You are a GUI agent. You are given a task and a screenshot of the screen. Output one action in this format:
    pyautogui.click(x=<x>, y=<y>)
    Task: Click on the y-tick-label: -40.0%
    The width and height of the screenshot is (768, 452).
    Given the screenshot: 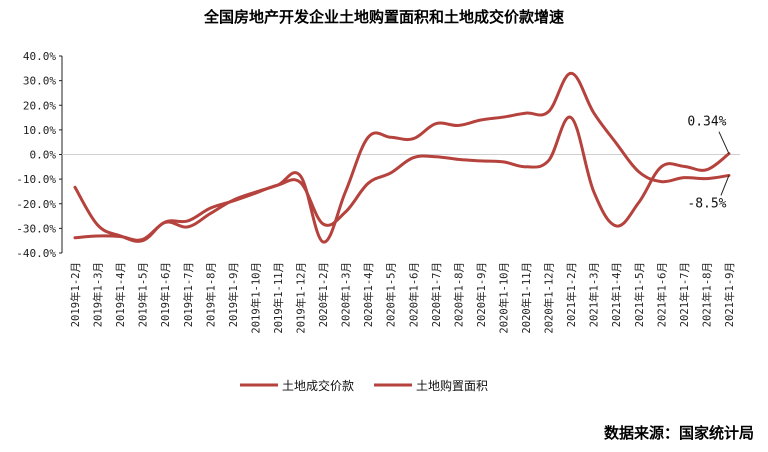 What is the action you would take?
    pyautogui.click(x=36, y=253)
    